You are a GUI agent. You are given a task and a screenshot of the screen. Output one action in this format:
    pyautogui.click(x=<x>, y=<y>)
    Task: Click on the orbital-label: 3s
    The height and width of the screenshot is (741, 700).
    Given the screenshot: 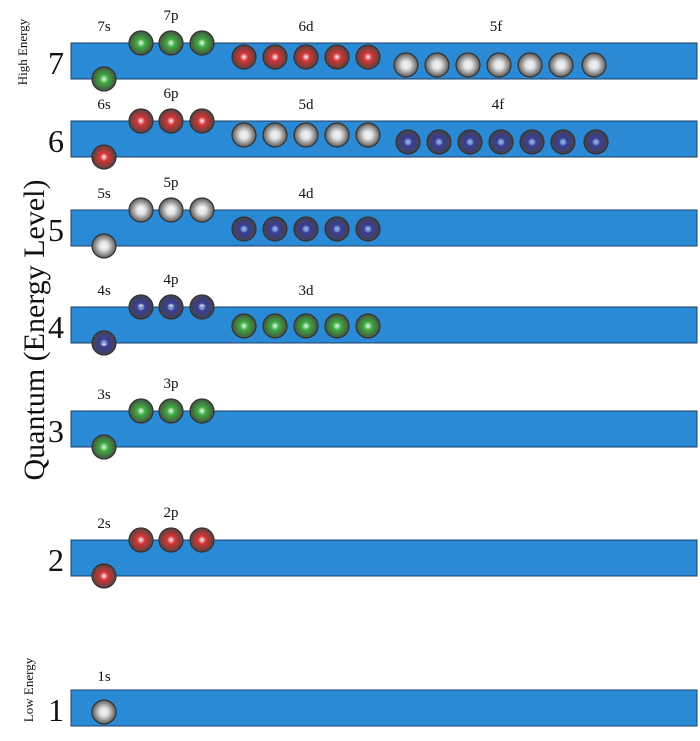 What is the action you would take?
    pyautogui.click(x=104, y=395)
    